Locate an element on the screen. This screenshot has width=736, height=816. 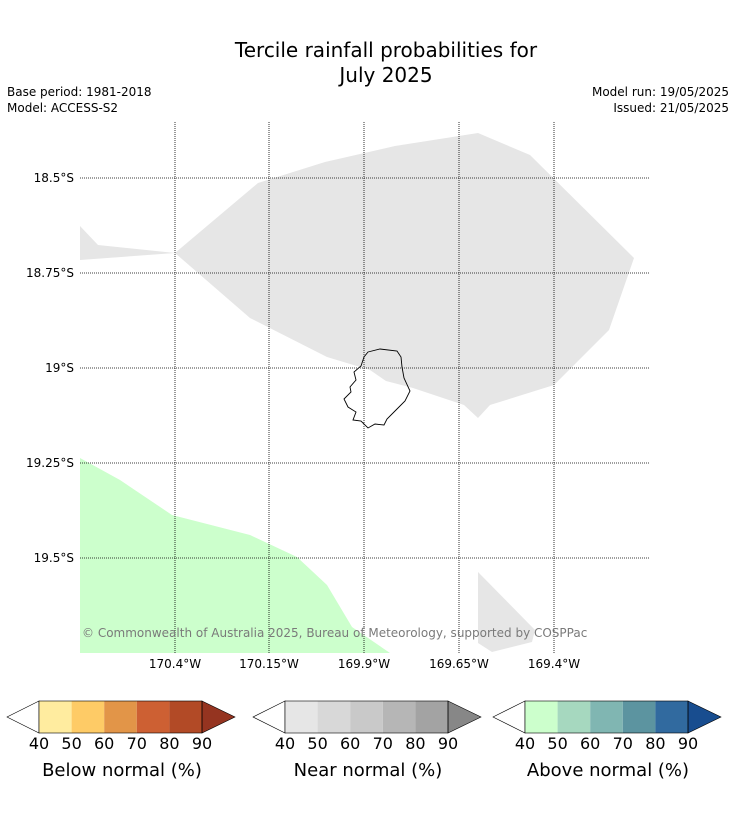
colorbar-near-svg is located at coordinates (367, 717).